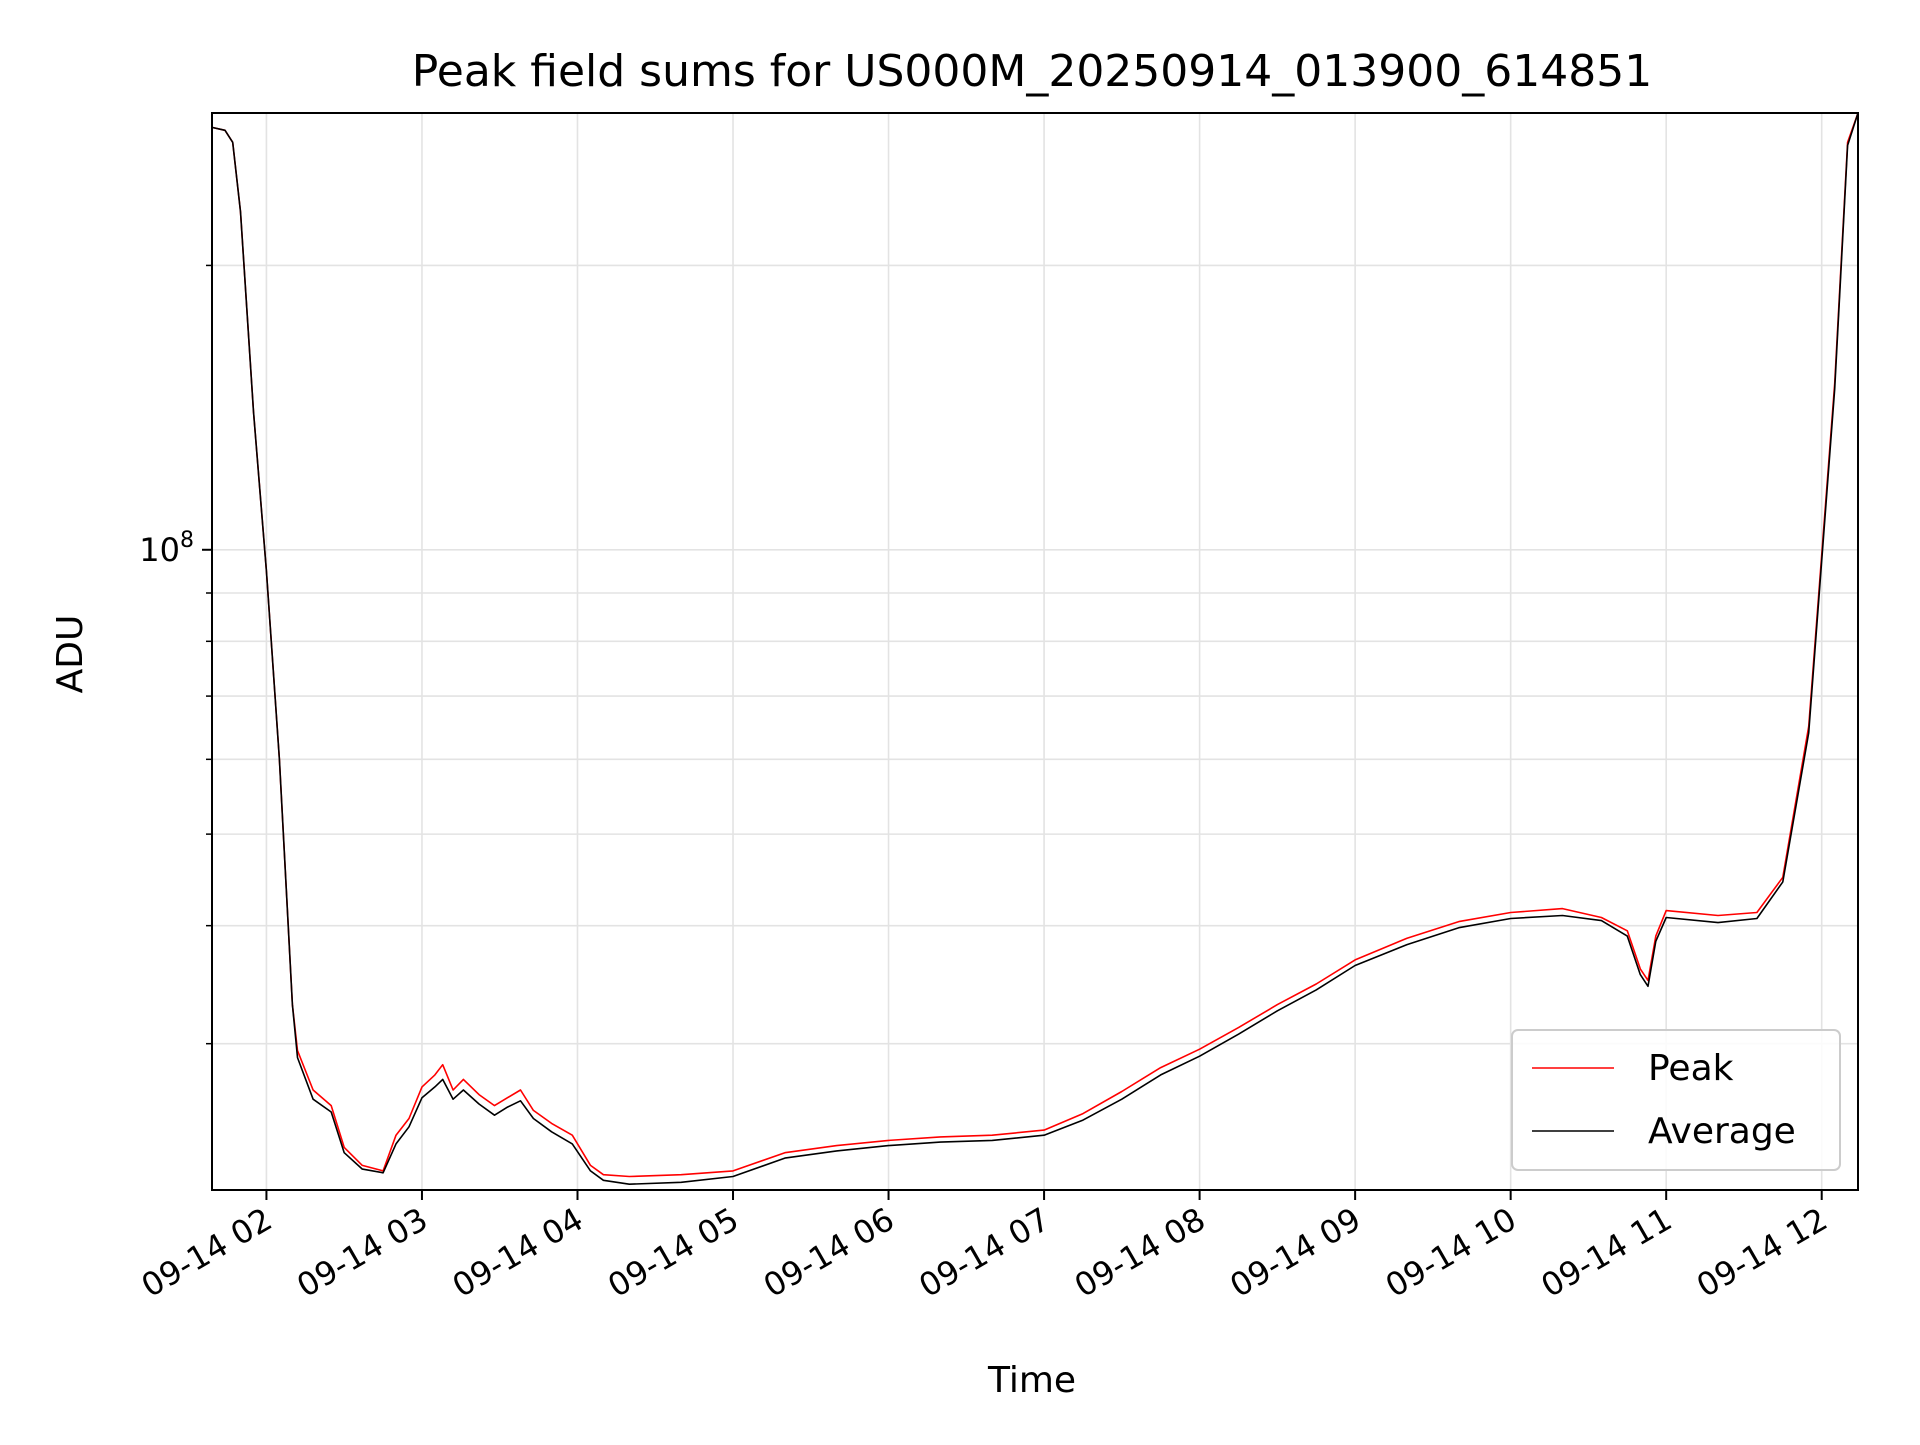  Describe the element at coordinates (1722, 1131) in the screenshot. I see `legend-label-average: Average` at that location.